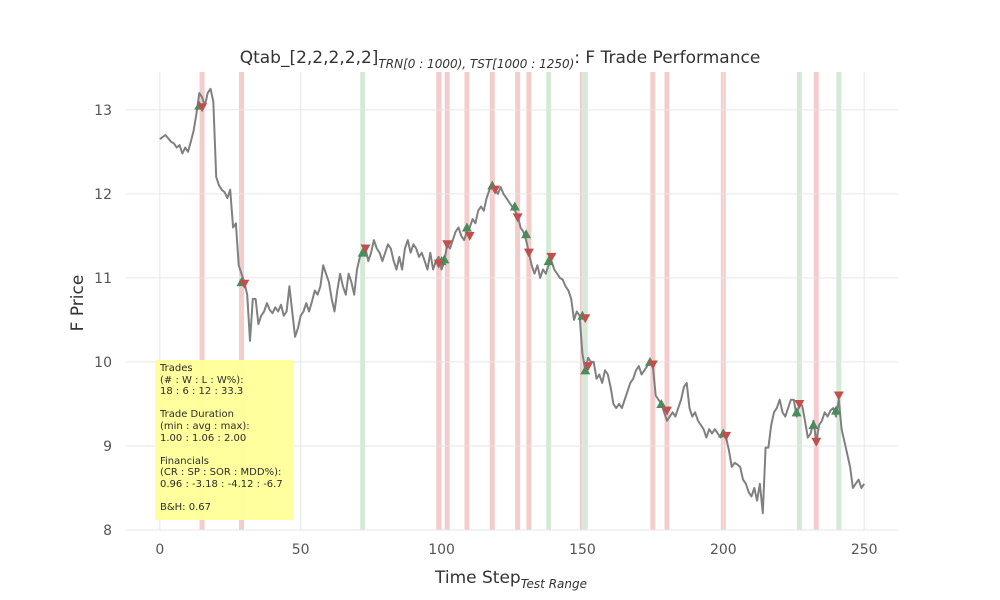 This screenshot has height=600, width=1000. I want to click on trades-values: 18 : 6 : 12 : 33.3, so click(202, 392).